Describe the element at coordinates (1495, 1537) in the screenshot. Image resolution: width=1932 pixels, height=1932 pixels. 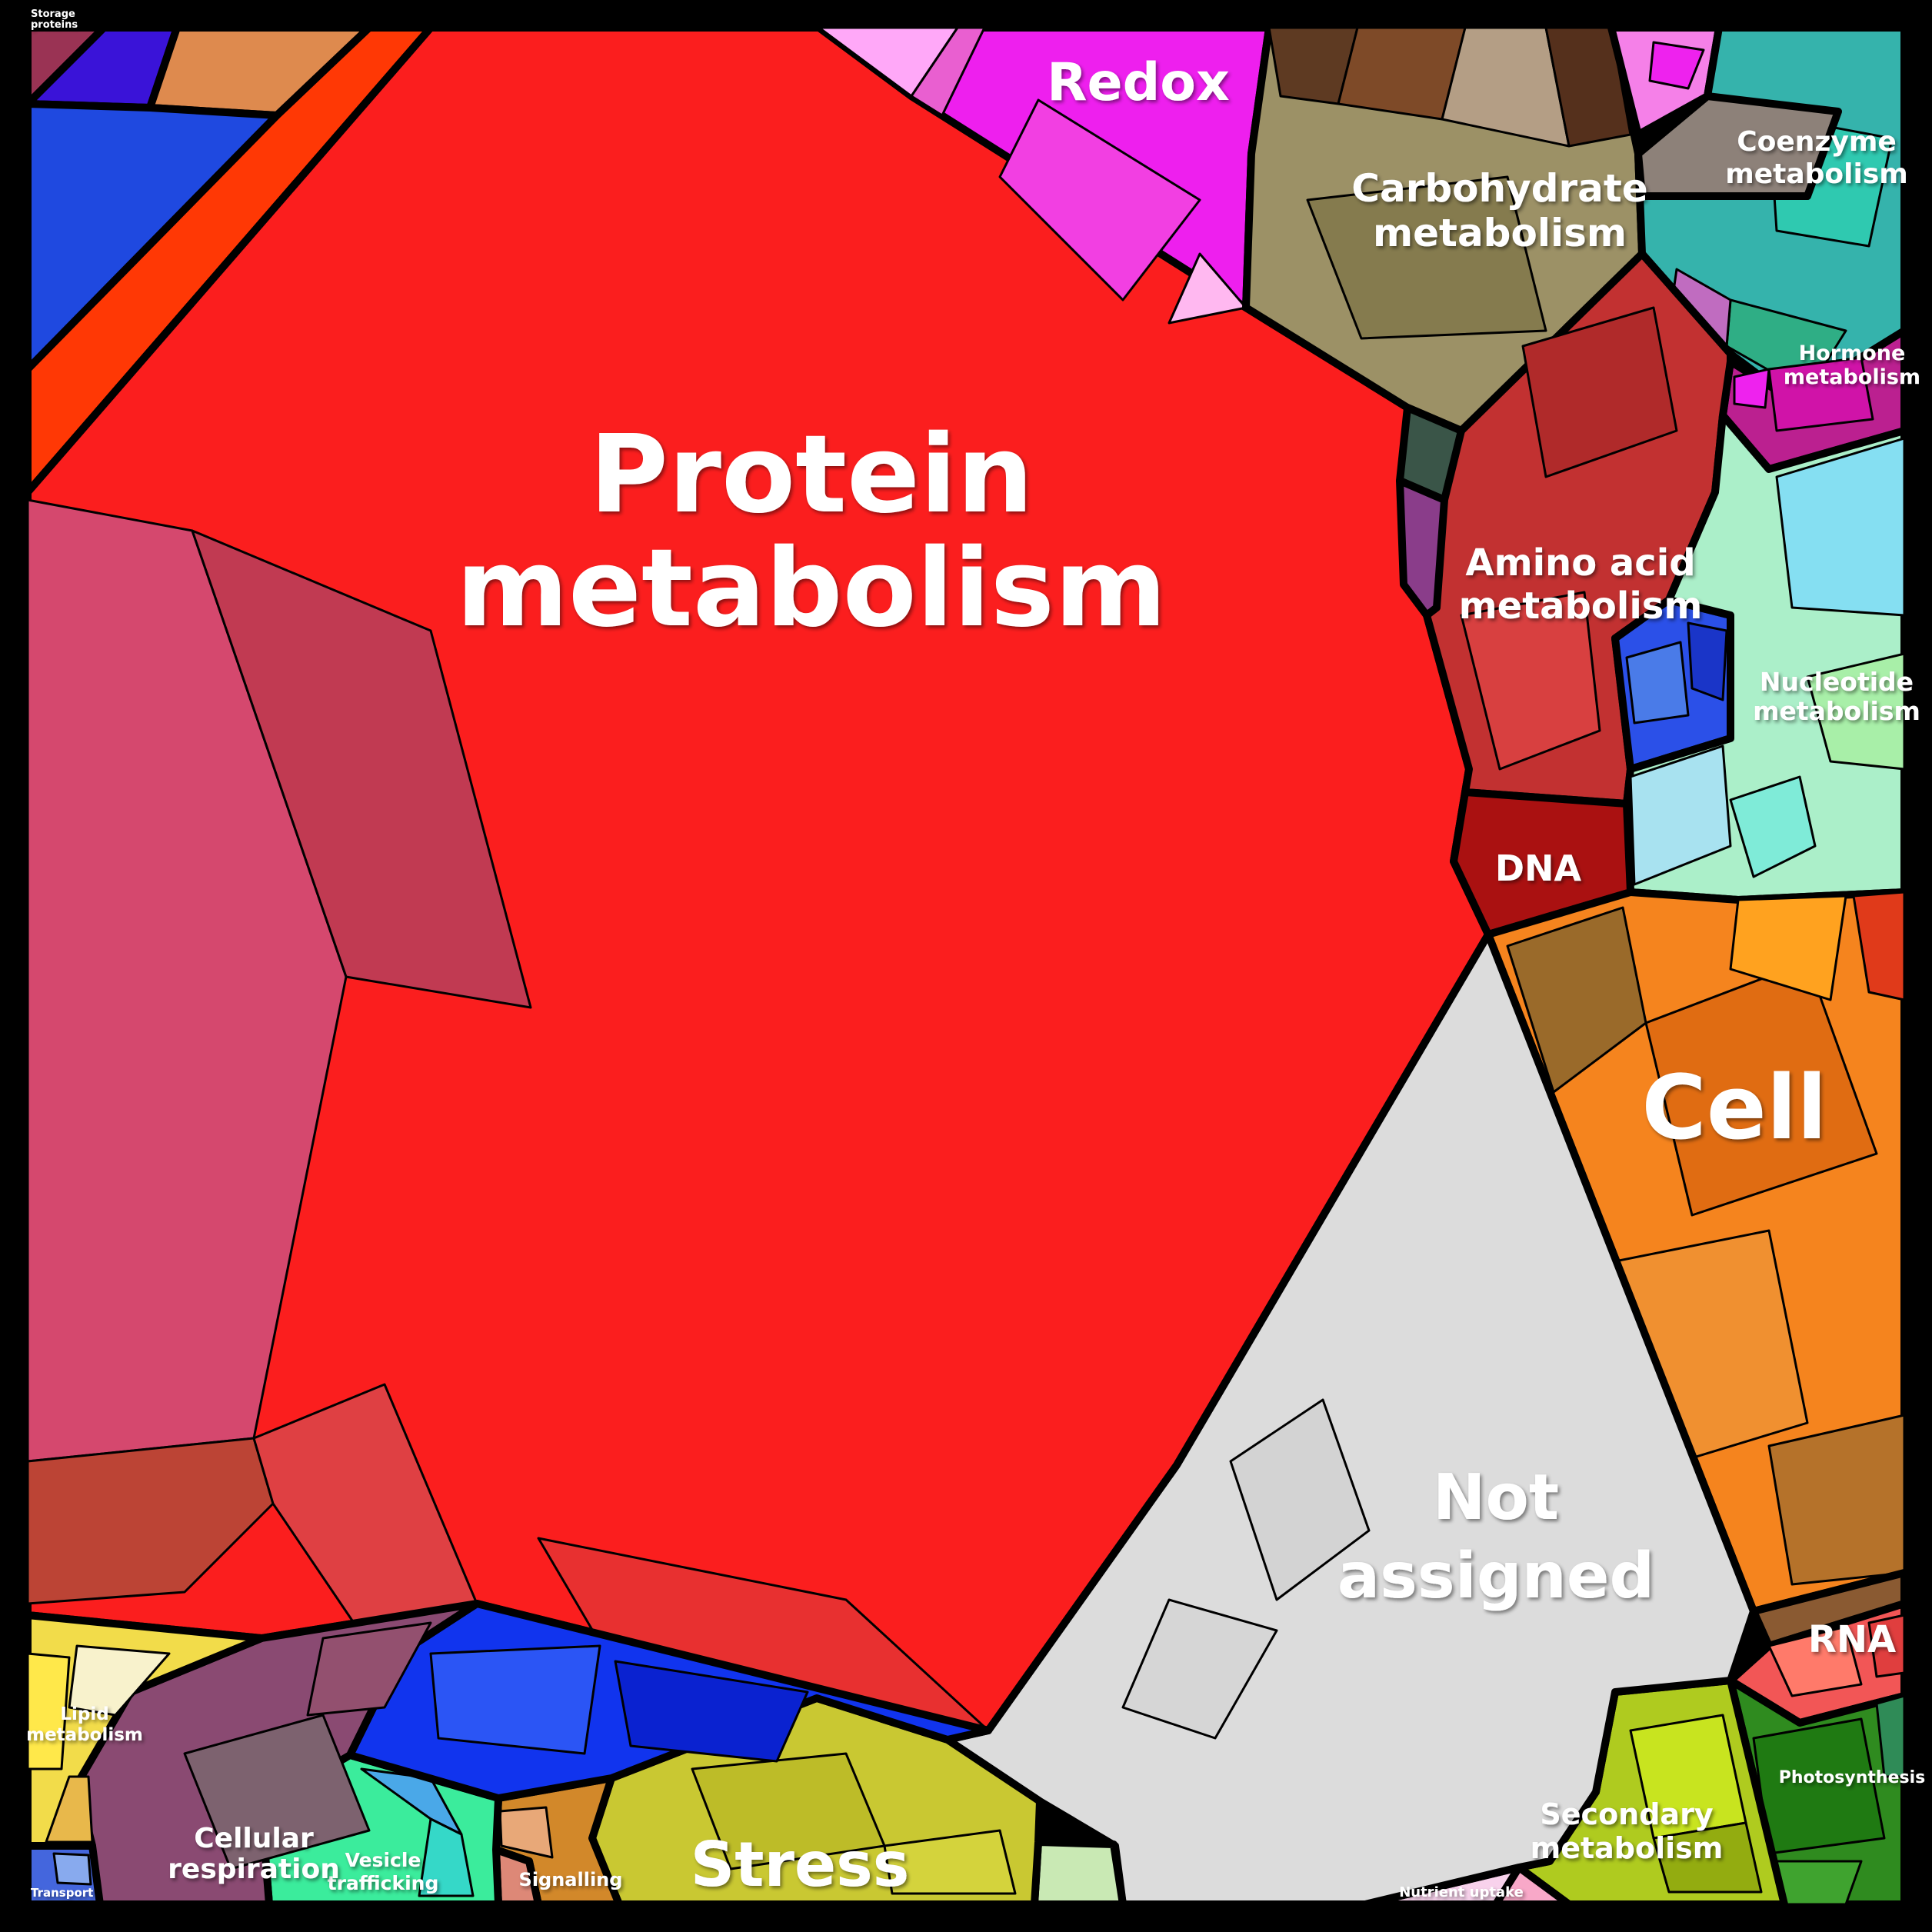
I see `region-label-not-assigned: Not assigned` at that location.